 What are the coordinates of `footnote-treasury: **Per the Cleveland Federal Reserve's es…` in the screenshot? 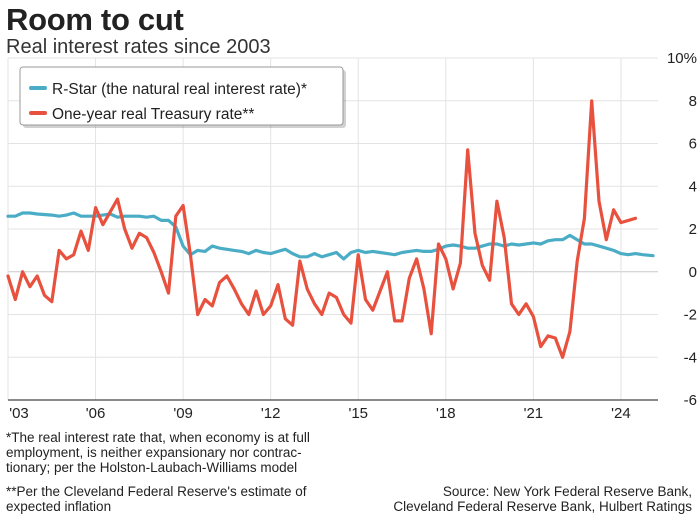 It's located at (156, 499).